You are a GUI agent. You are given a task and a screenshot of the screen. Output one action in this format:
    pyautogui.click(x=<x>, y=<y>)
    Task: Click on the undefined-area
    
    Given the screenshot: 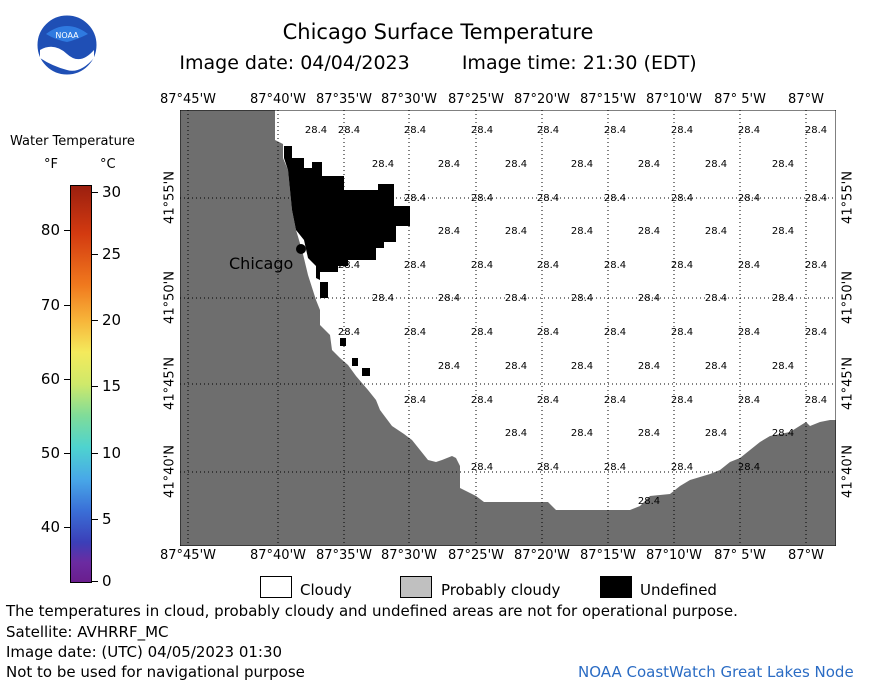 What is the action you would take?
    pyautogui.click(x=347, y=213)
    